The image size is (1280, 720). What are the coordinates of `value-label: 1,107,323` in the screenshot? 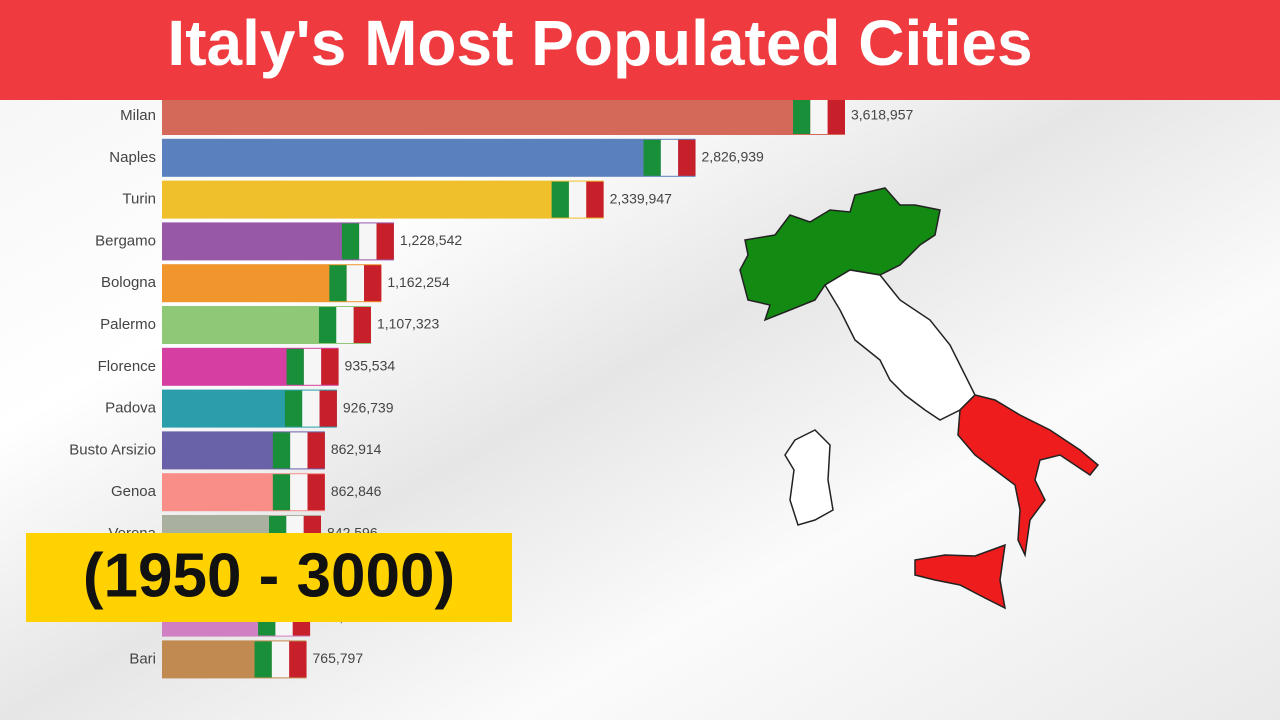 It's located at (408, 324).